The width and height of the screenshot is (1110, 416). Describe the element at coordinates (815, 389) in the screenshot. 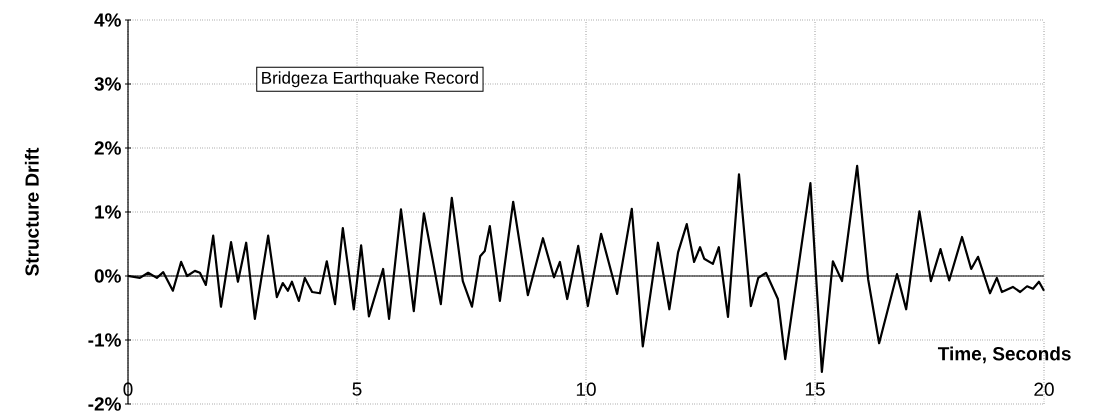

I see `x-tick-label: 15` at that location.